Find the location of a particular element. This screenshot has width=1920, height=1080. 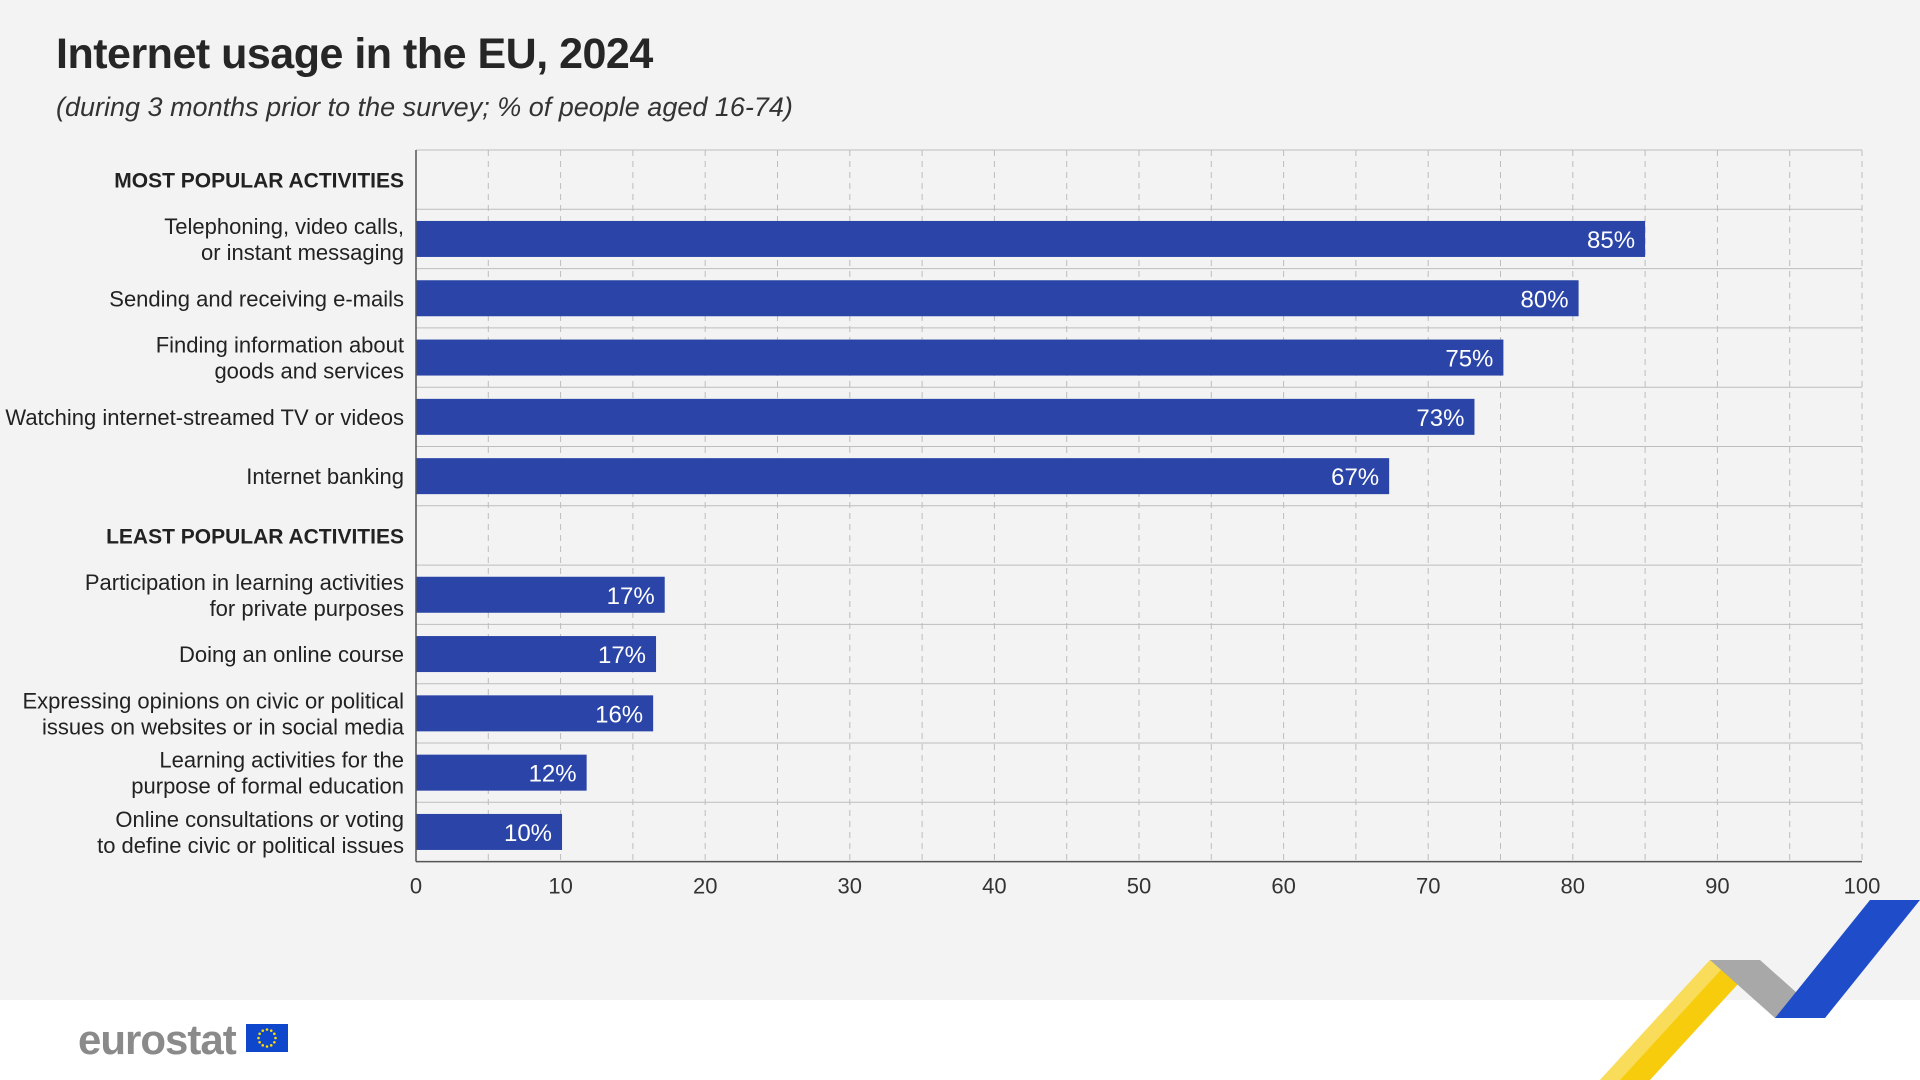

decorative-ribbon is located at coordinates (1760, 990).